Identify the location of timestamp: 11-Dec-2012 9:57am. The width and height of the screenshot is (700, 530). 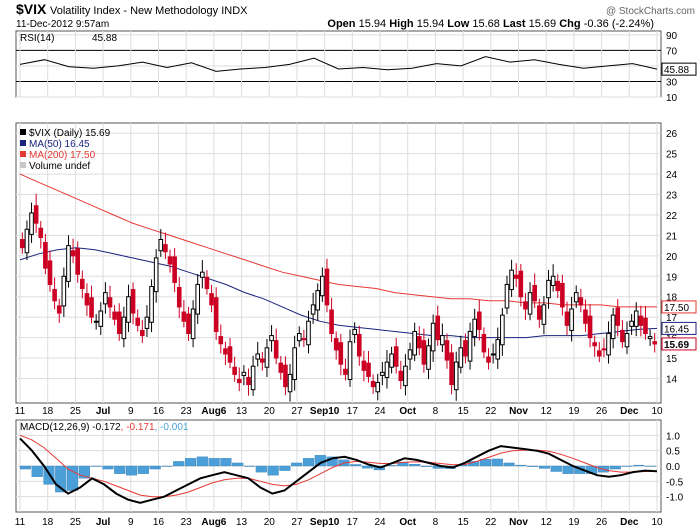
(62, 24).